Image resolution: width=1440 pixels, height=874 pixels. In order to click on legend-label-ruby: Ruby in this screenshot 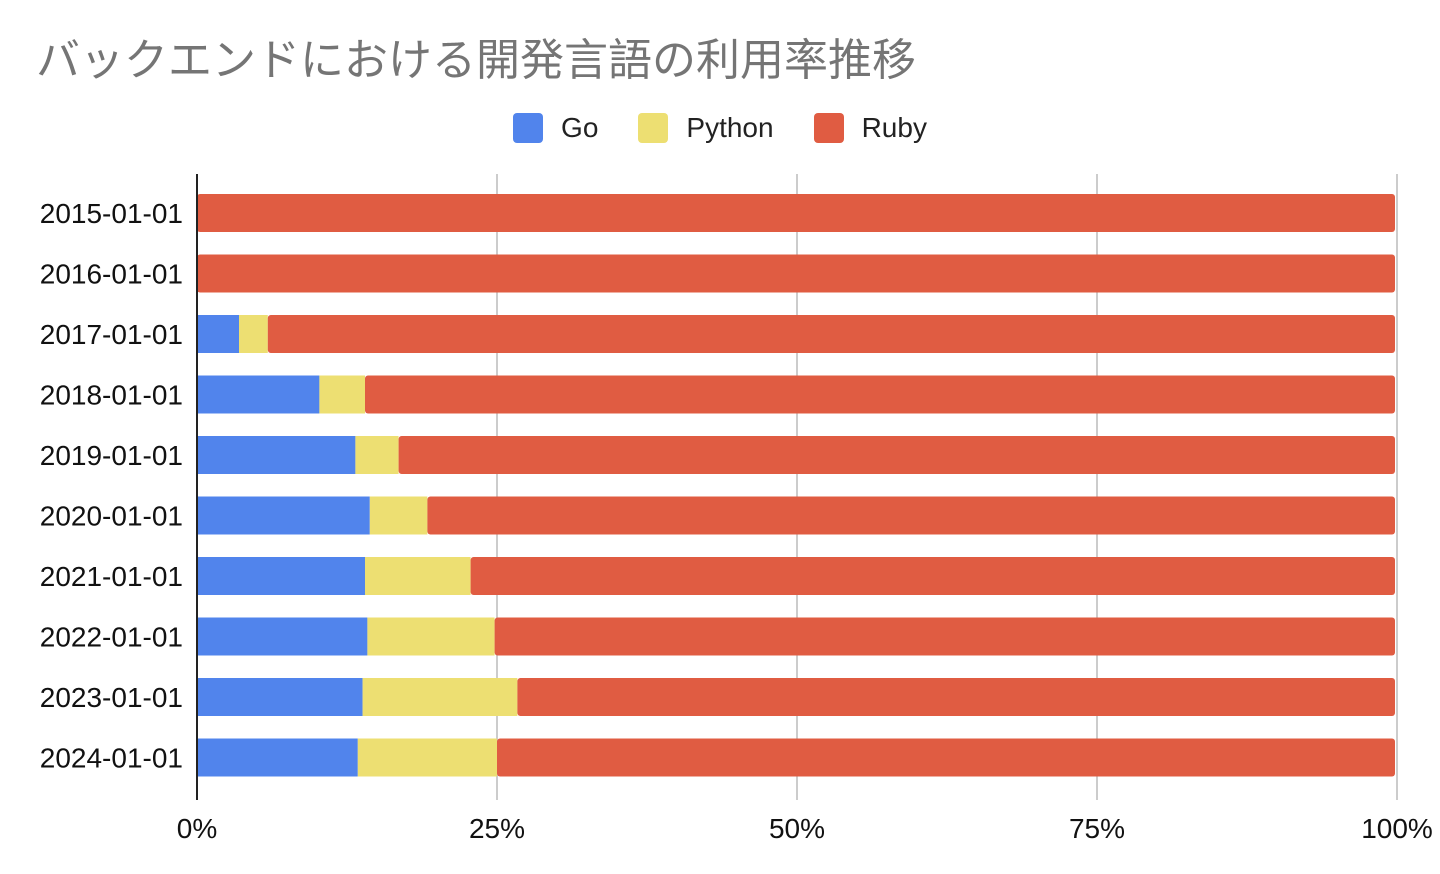, I will do `click(894, 127)`.